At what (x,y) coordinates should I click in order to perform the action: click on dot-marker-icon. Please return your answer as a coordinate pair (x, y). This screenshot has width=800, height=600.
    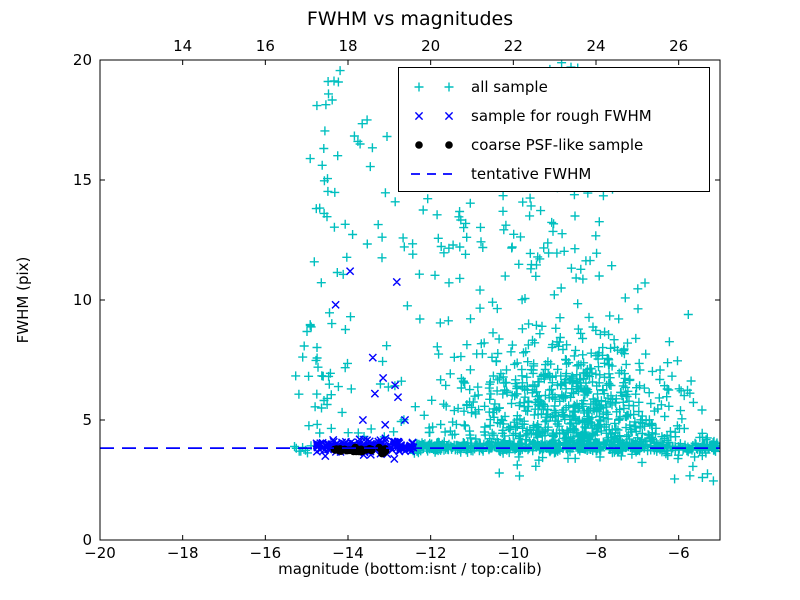
    Looking at the image, I should click on (433, 145).